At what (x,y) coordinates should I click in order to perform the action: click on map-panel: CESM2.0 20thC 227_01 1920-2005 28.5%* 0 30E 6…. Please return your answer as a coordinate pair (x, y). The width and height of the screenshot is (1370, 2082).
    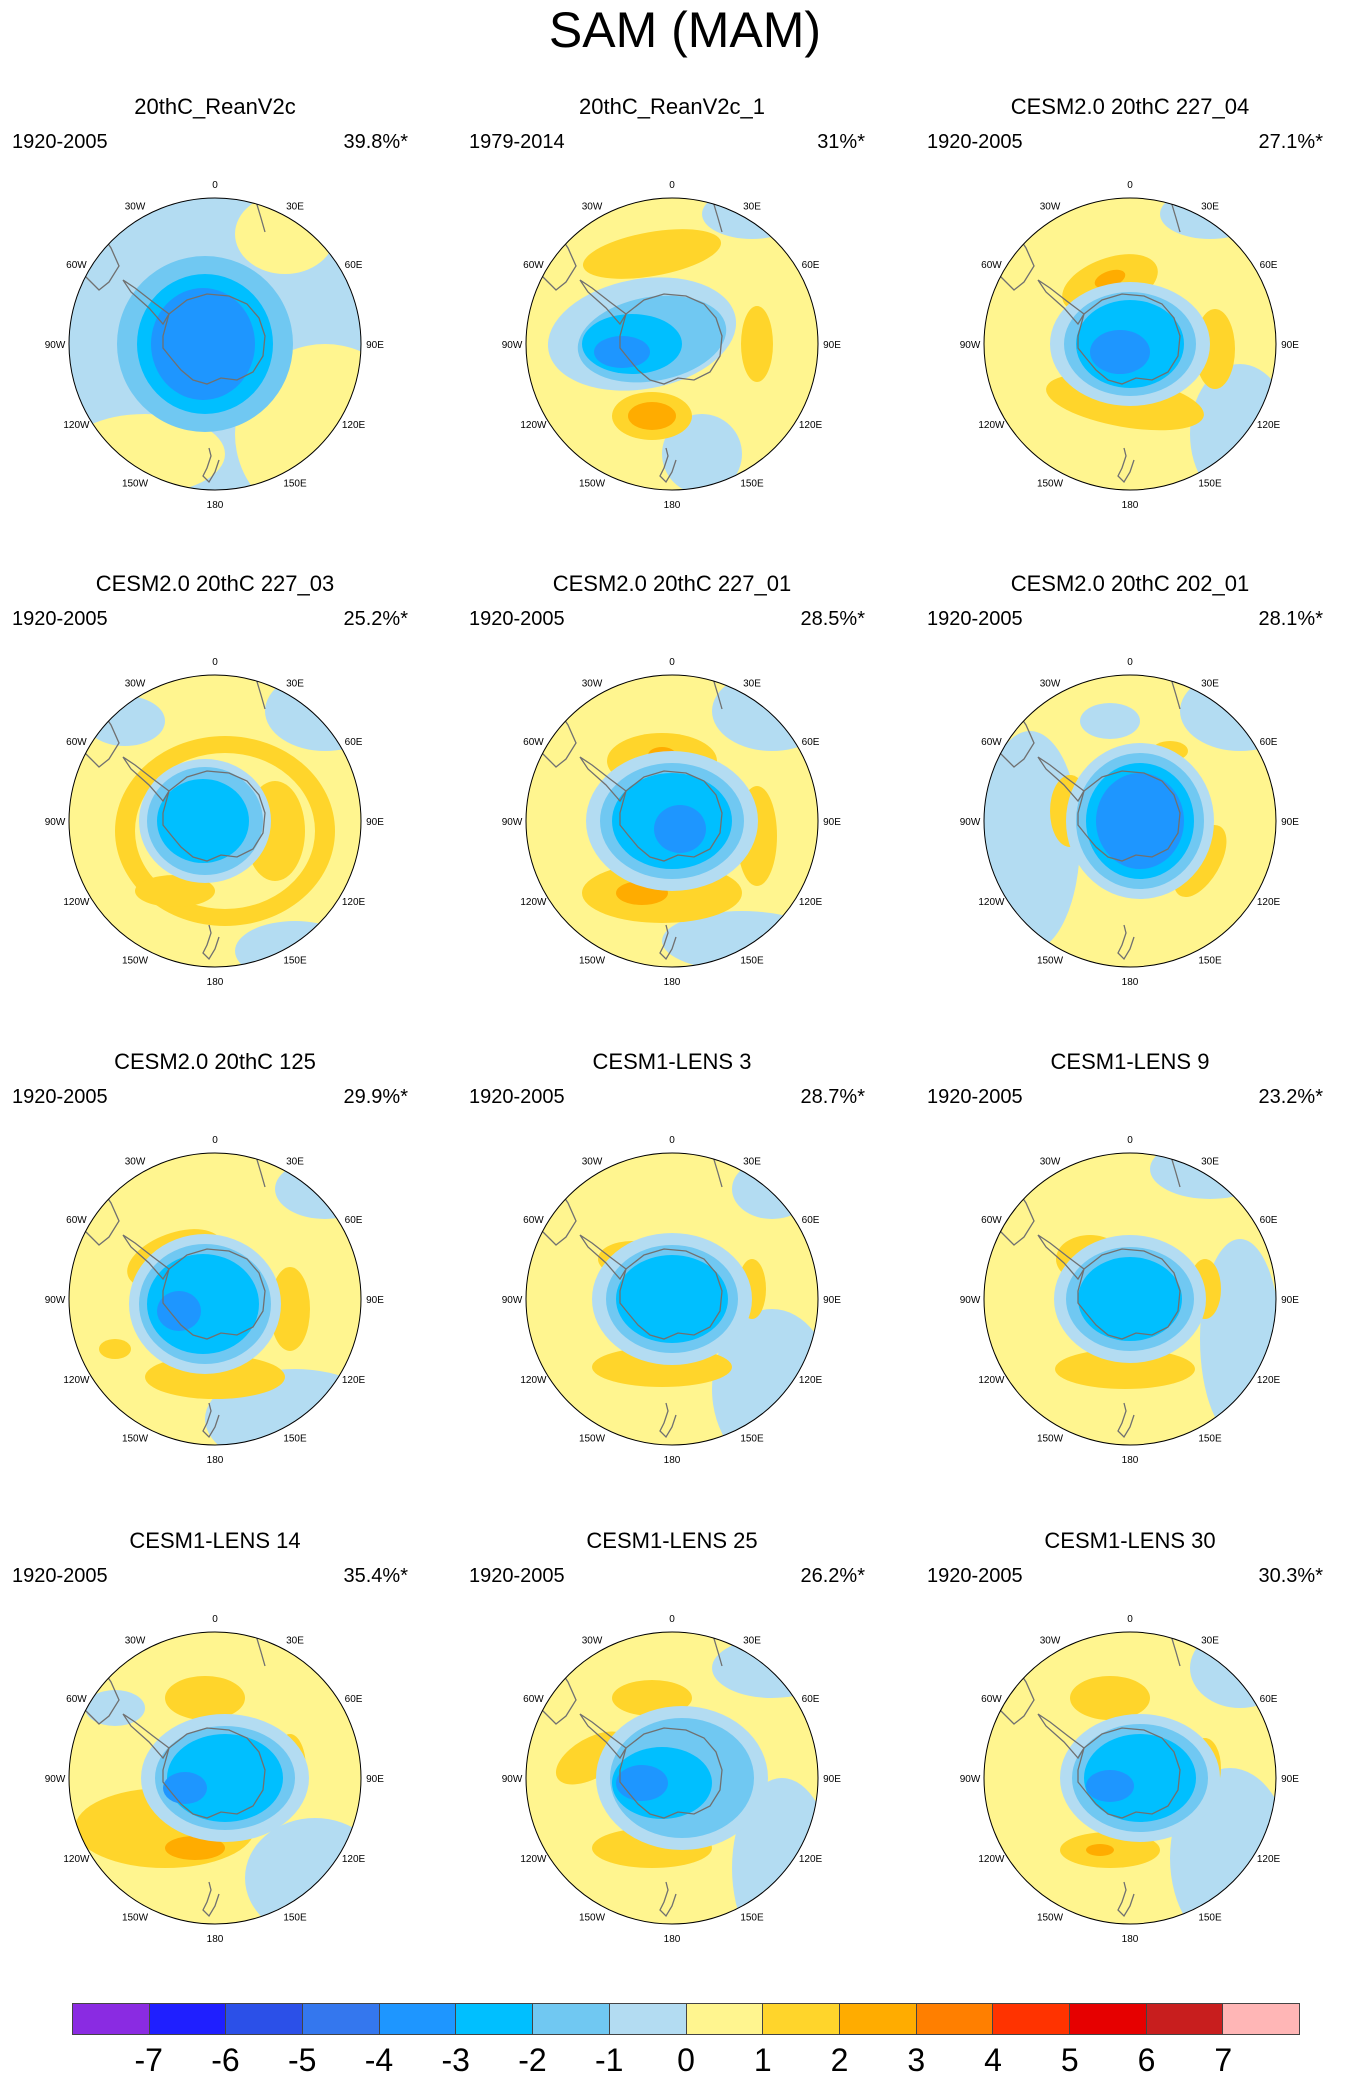
    Looking at the image, I should click on (672, 806).